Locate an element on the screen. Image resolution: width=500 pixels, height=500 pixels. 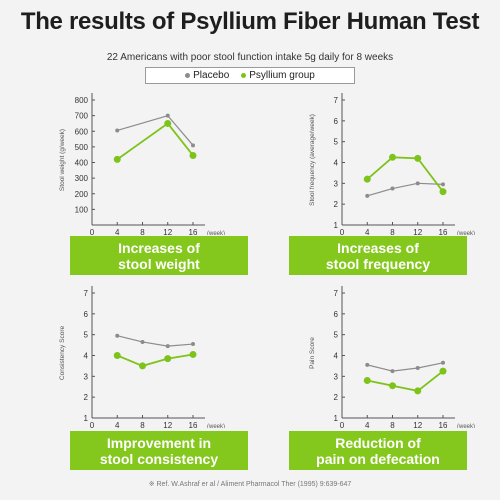
banner-pain: Reduction of pain on defecation is located at coordinates (378, 450).